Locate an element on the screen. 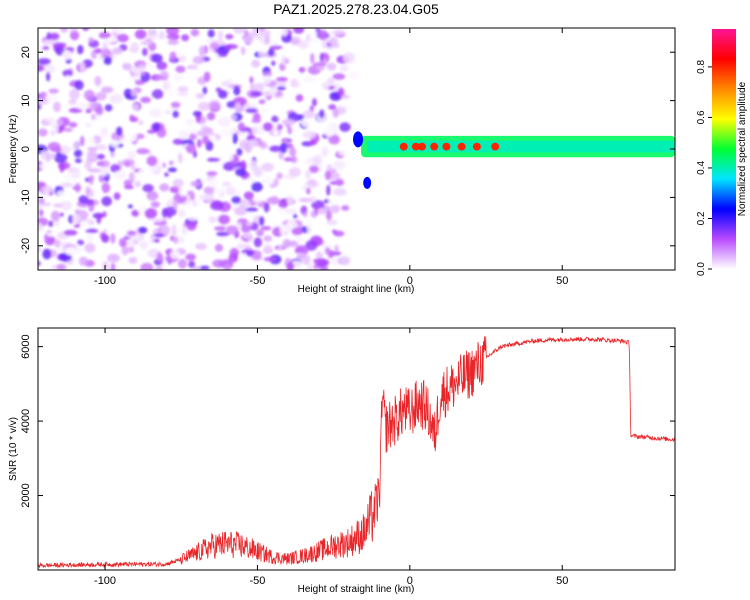 The height and width of the screenshot is (600, 750). colorbar-scale is located at coordinates (724, 149).